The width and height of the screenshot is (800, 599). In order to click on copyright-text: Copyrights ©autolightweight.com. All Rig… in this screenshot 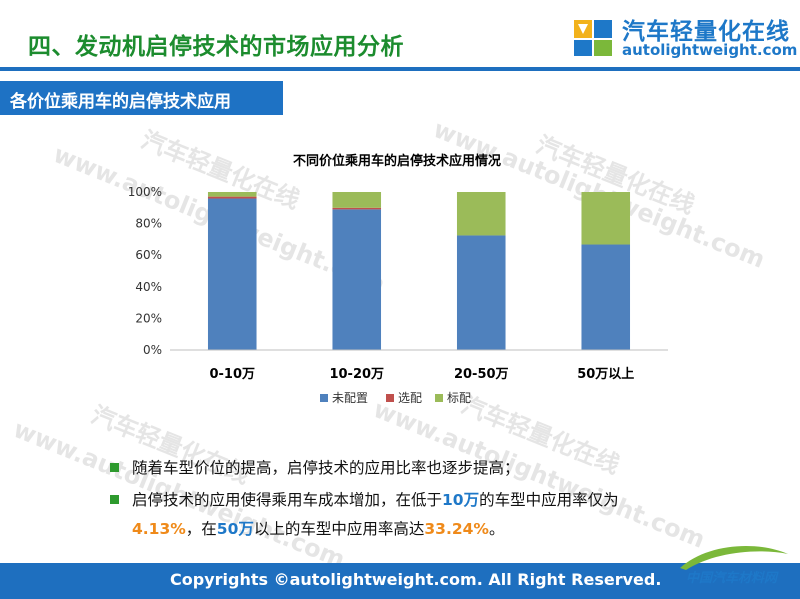, I will do `click(416, 579)`.